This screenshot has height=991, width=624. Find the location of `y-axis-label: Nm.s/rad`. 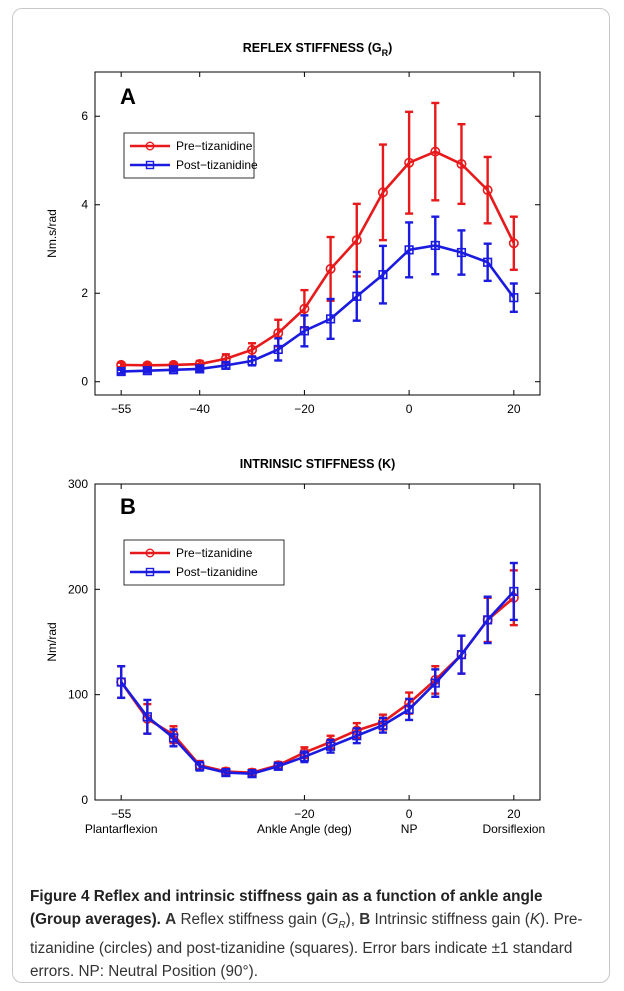

y-axis-label: Nm.s/rad is located at coordinates (52, 233).